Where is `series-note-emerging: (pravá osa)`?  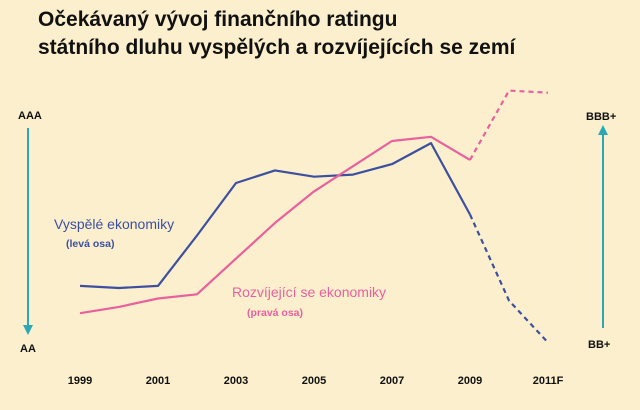
series-note-emerging: (pravá osa) is located at coordinates (275, 313).